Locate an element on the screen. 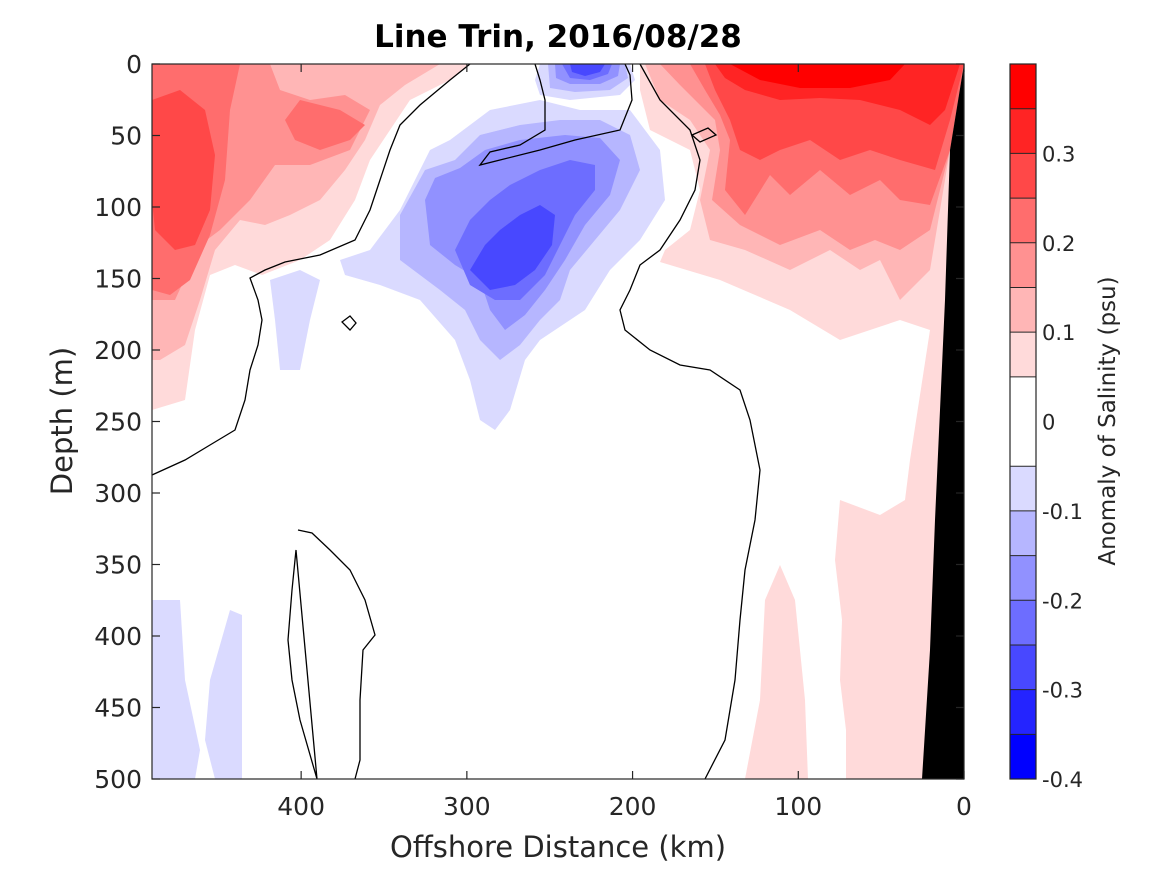 The height and width of the screenshot is (875, 1167). colorbar-tick-label: -0.4 is located at coordinates (1062, 780).